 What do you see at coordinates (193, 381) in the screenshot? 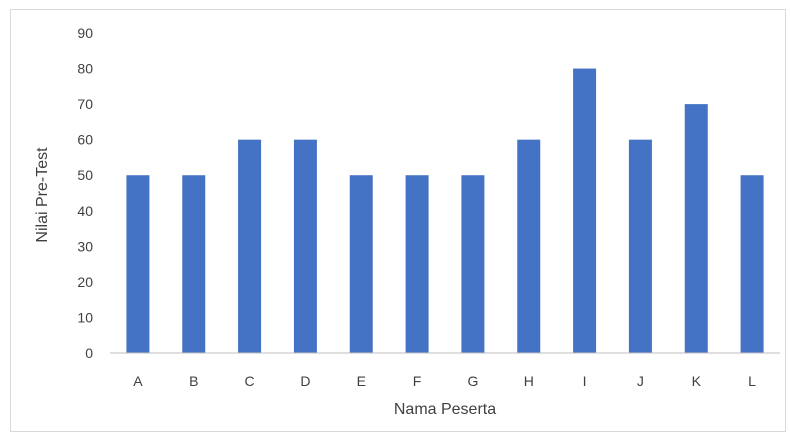
I see `x-tick-label: B` at bounding box center [193, 381].